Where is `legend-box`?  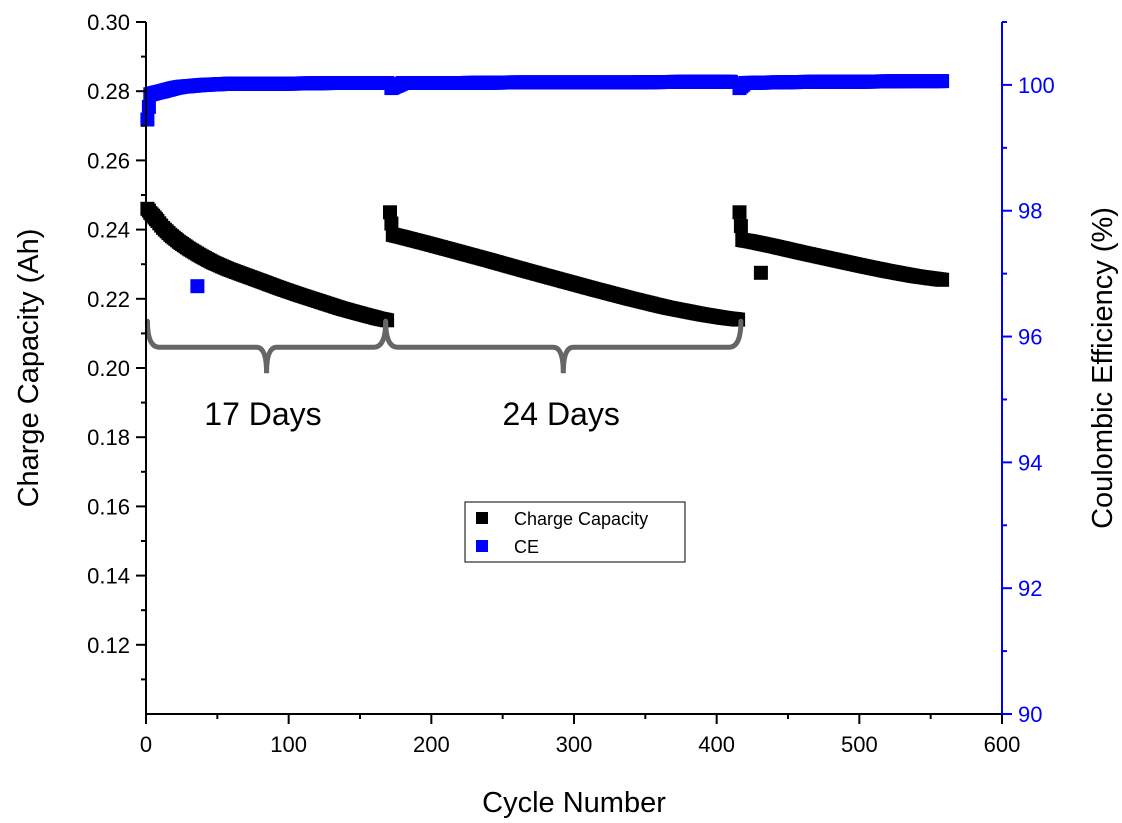 legend-box is located at coordinates (575, 532).